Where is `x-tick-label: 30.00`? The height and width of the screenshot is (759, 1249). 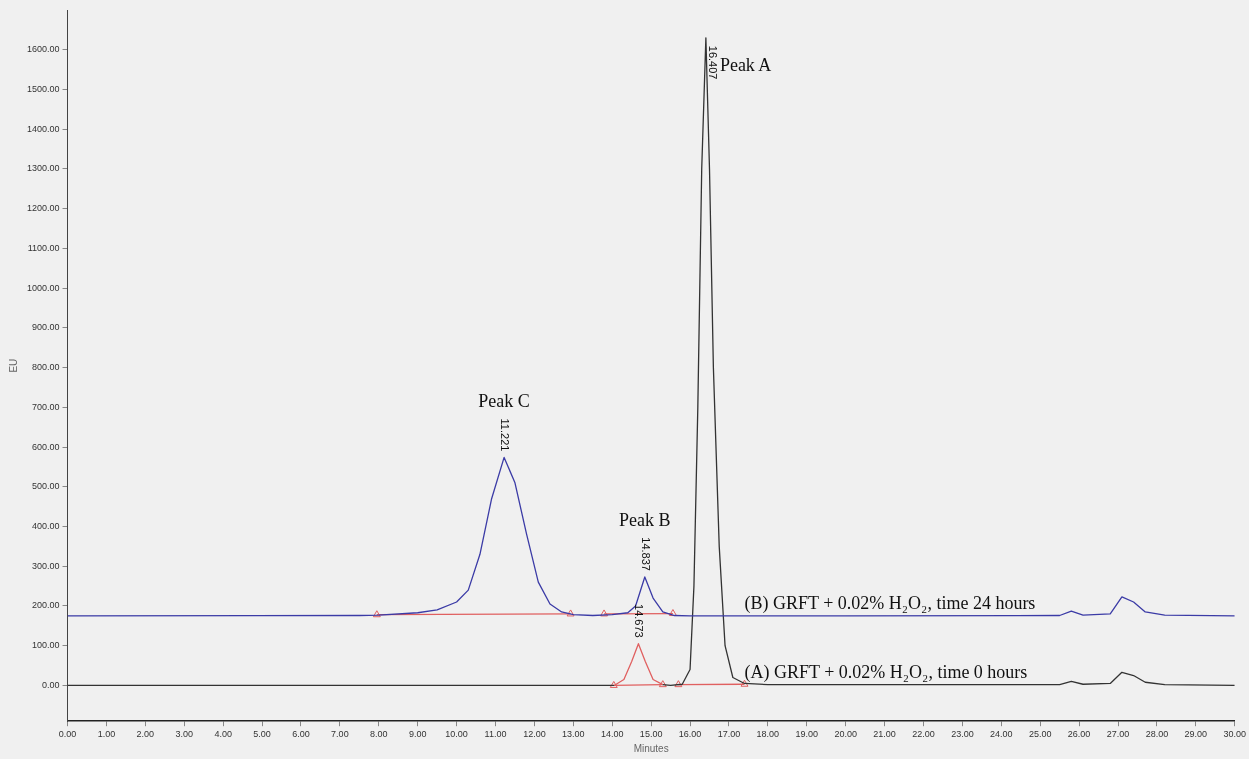
x-tick-label: 30.00 is located at coordinates (1234, 734).